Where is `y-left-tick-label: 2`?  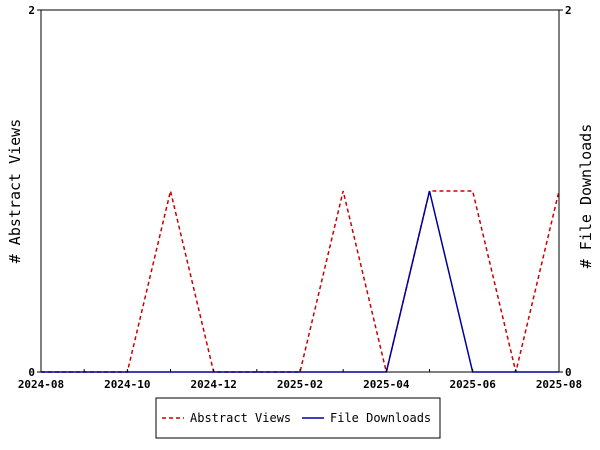
y-left-tick-label: 2 is located at coordinates (31, 10).